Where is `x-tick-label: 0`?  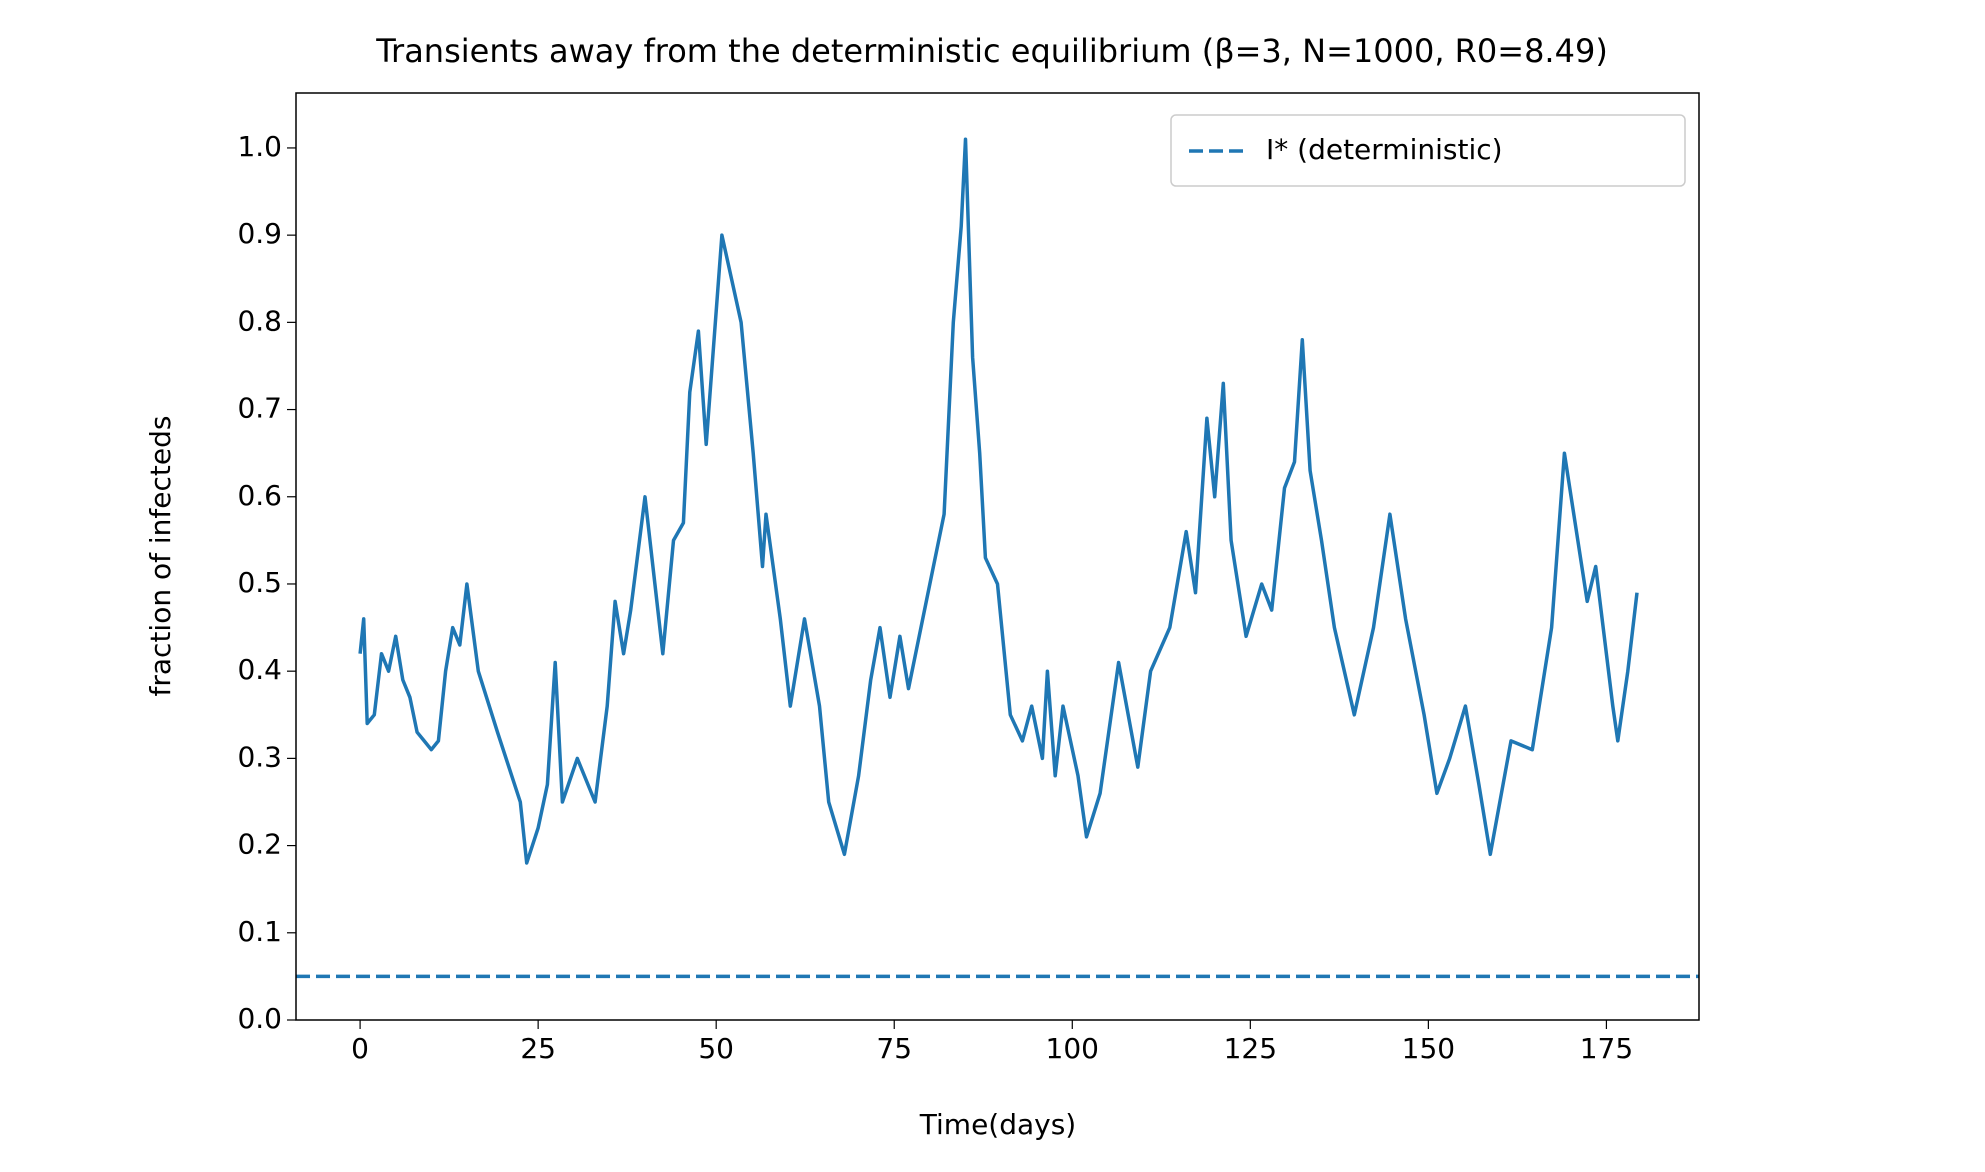
x-tick-label: 0 is located at coordinates (360, 1048).